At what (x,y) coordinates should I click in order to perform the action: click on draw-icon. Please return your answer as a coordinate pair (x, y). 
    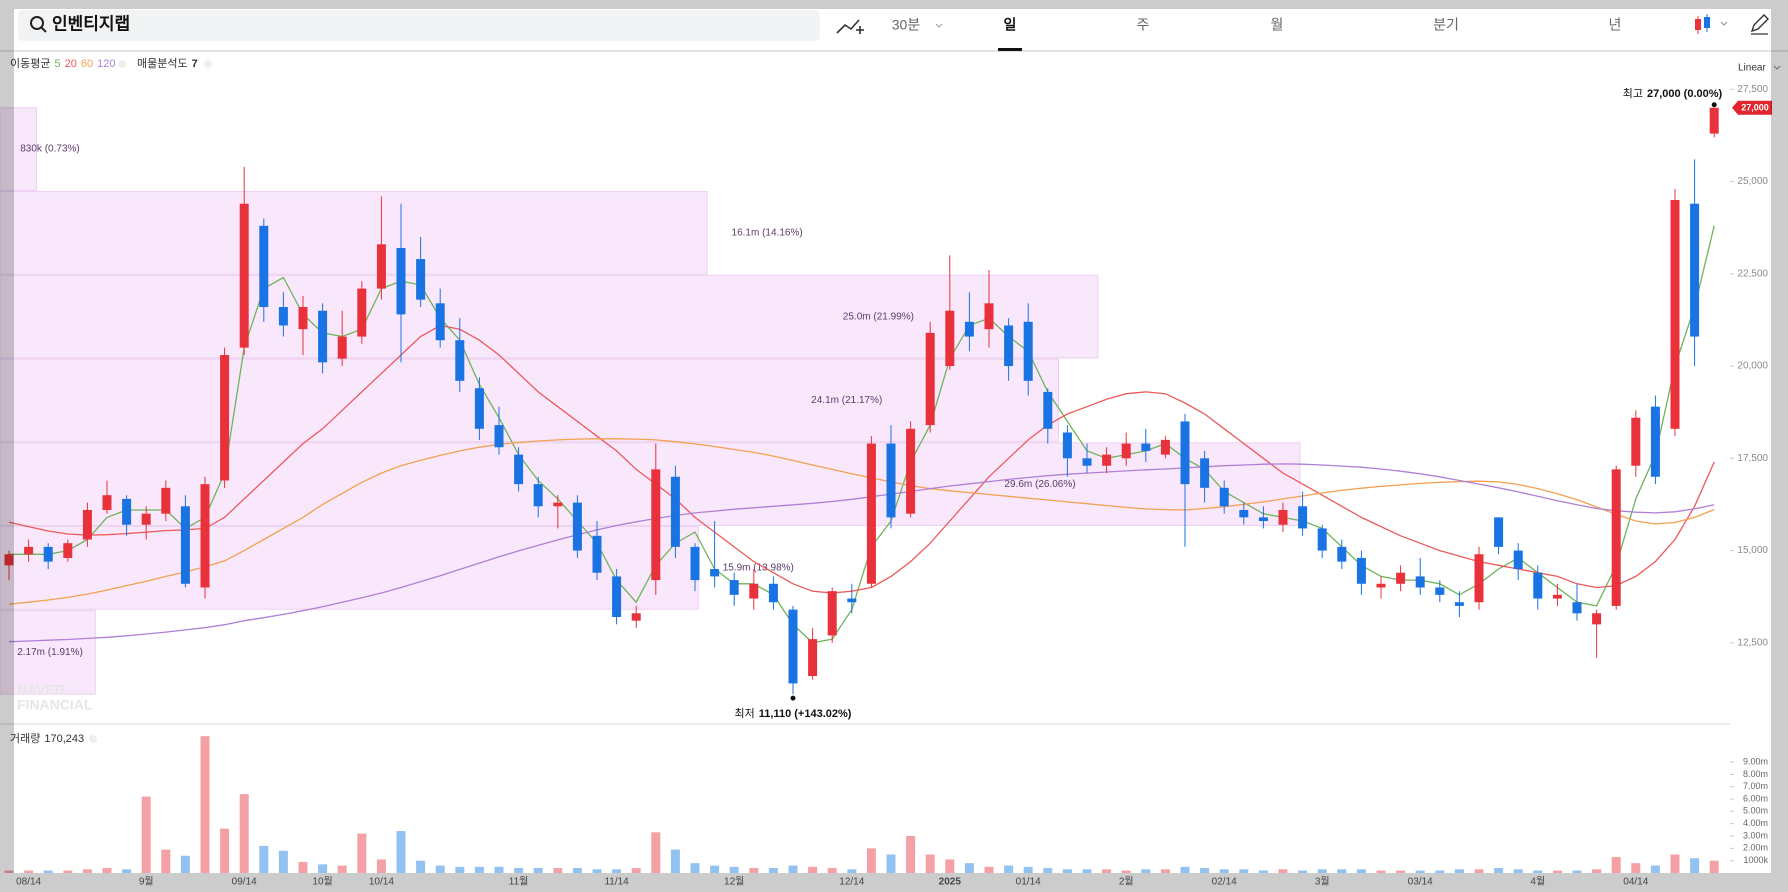
    Looking at the image, I should click on (1759, 24).